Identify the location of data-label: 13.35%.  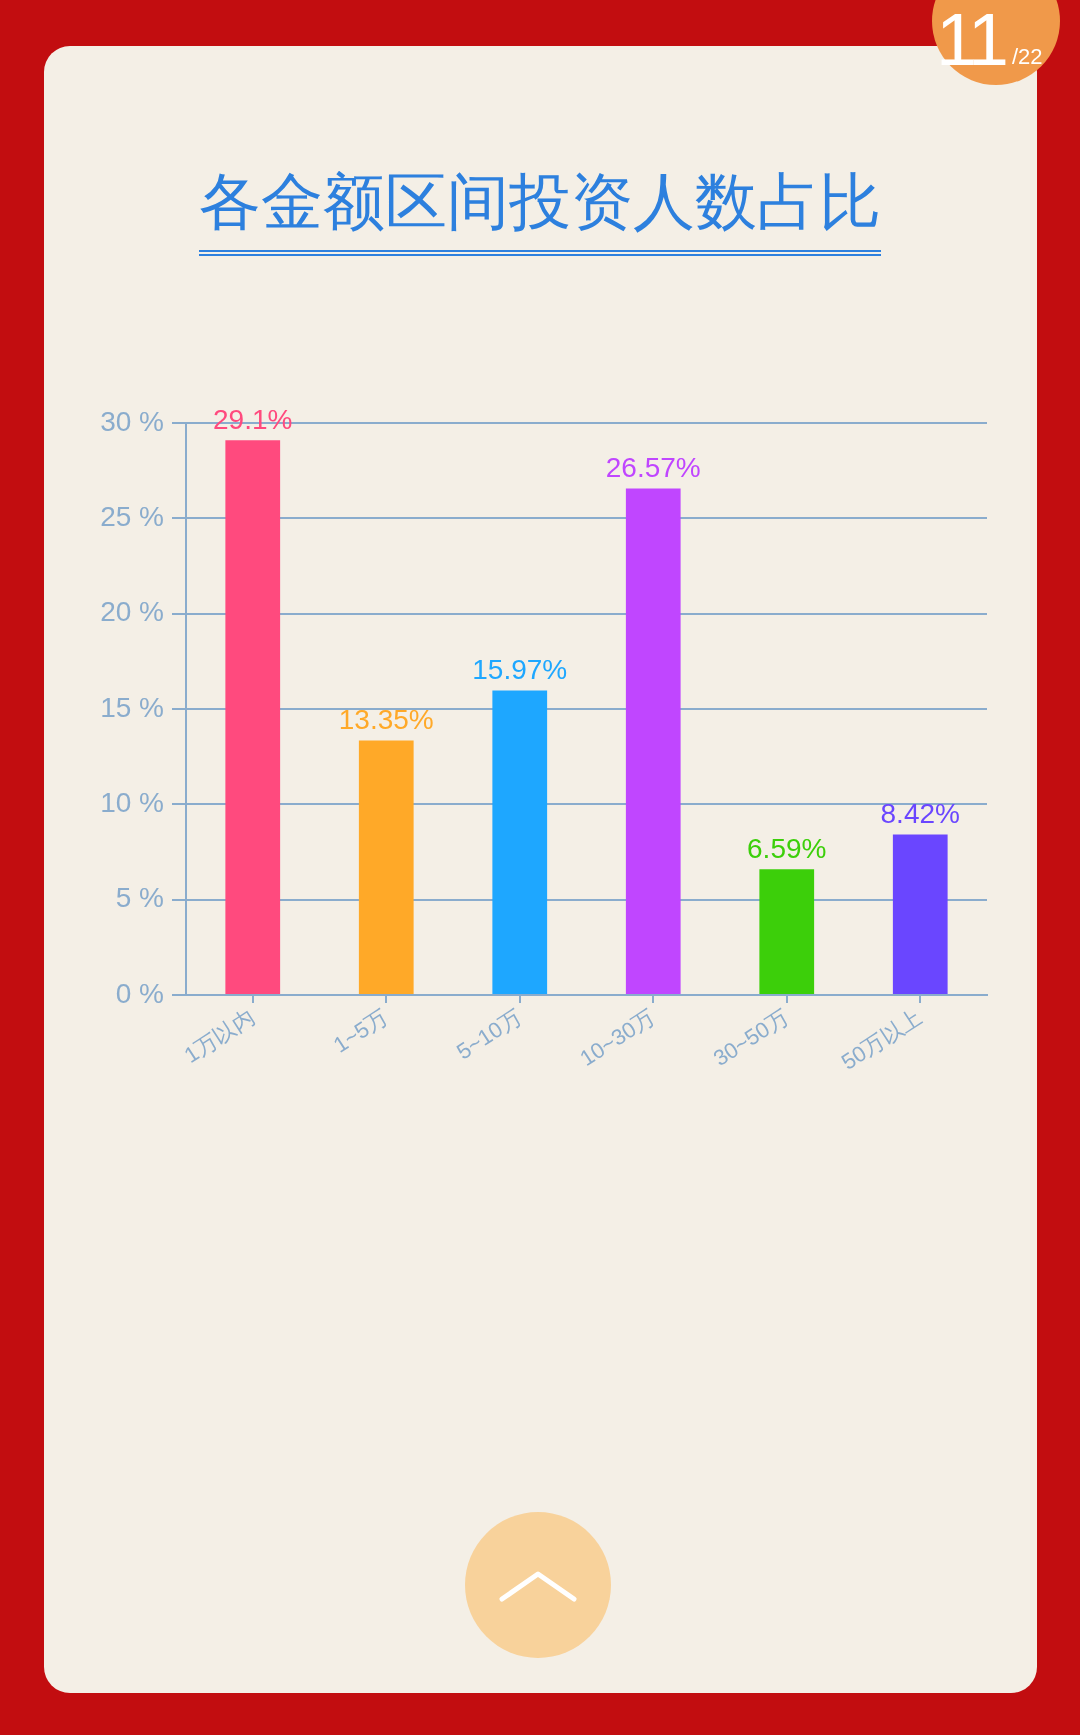
(386, 720).